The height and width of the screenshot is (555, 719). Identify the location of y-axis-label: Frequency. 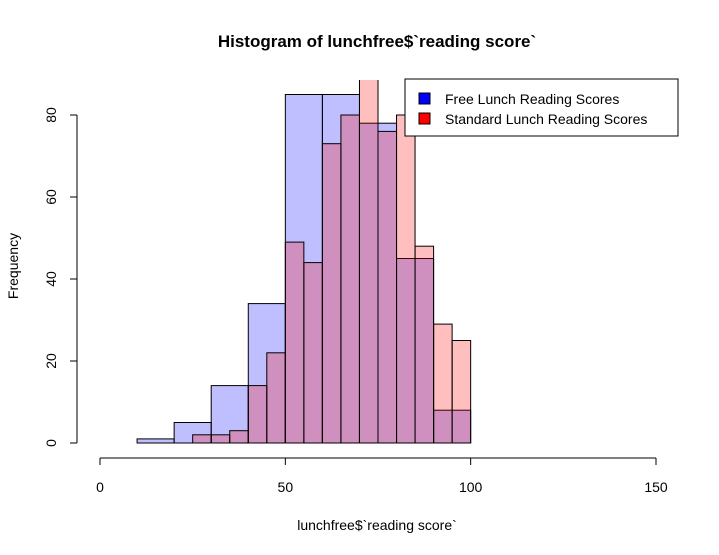
(13, 266).